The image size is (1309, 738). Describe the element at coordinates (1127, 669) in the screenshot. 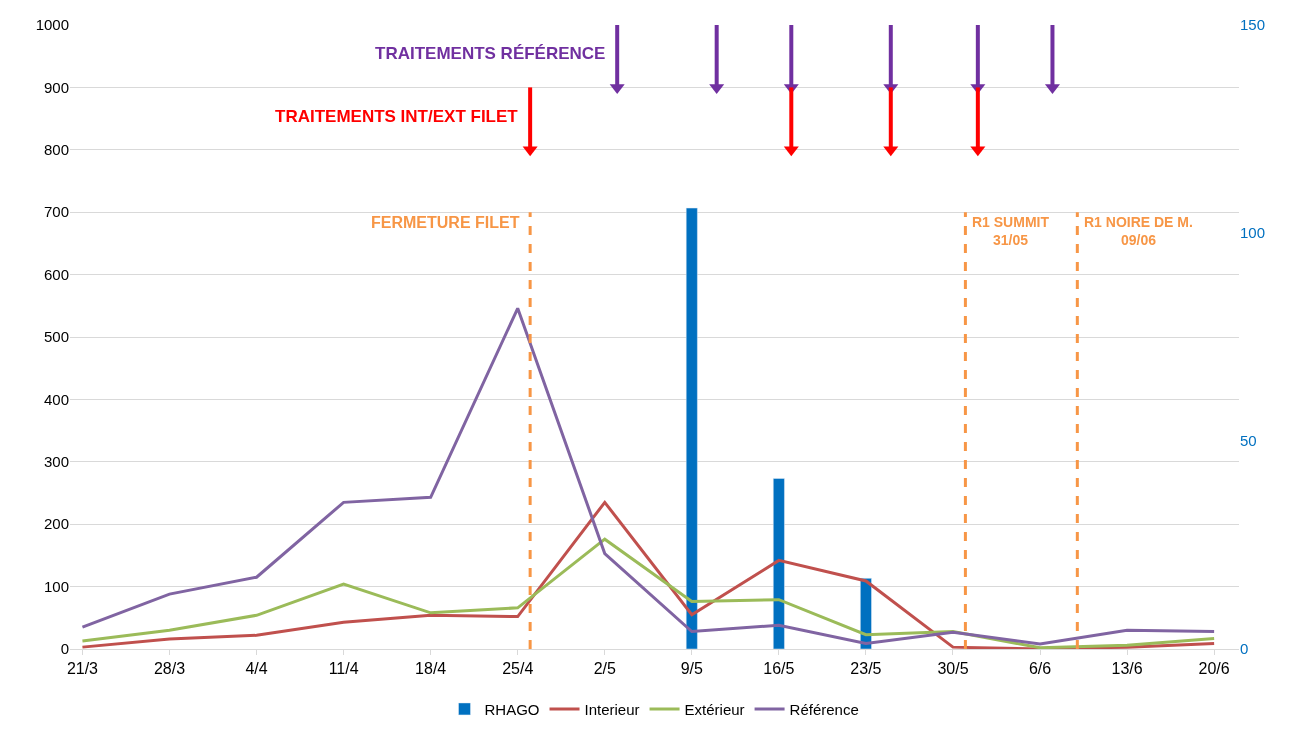

I see `x-tick-label: 13/6` at that location.